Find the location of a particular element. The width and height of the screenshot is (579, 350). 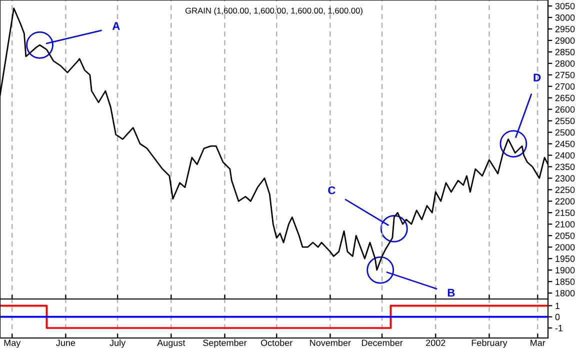

x-tick-label: October is located at coordinates (276, 342).